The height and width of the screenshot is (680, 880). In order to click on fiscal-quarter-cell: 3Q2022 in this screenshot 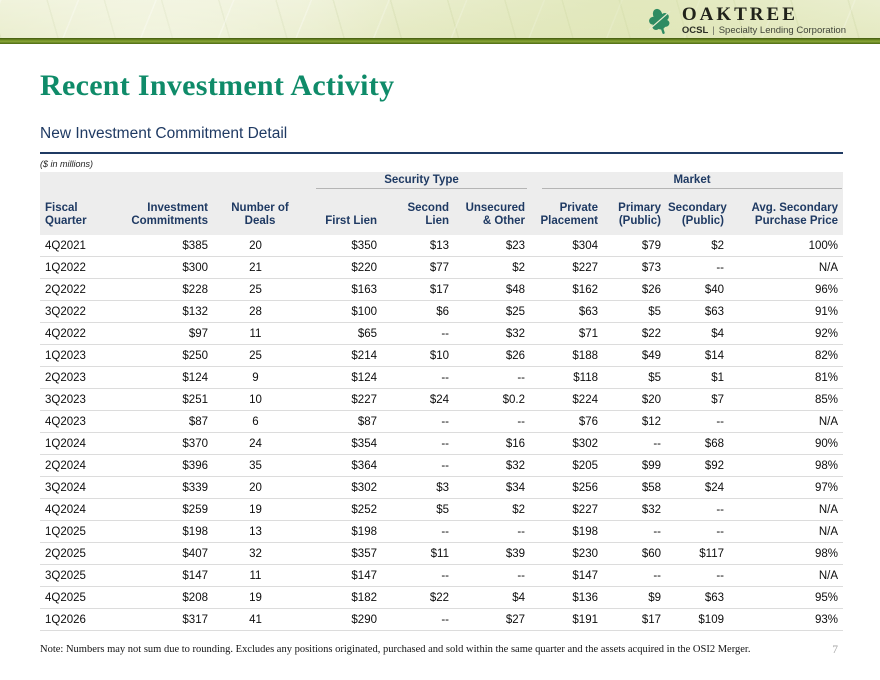, I will do `click(82, 311)`.